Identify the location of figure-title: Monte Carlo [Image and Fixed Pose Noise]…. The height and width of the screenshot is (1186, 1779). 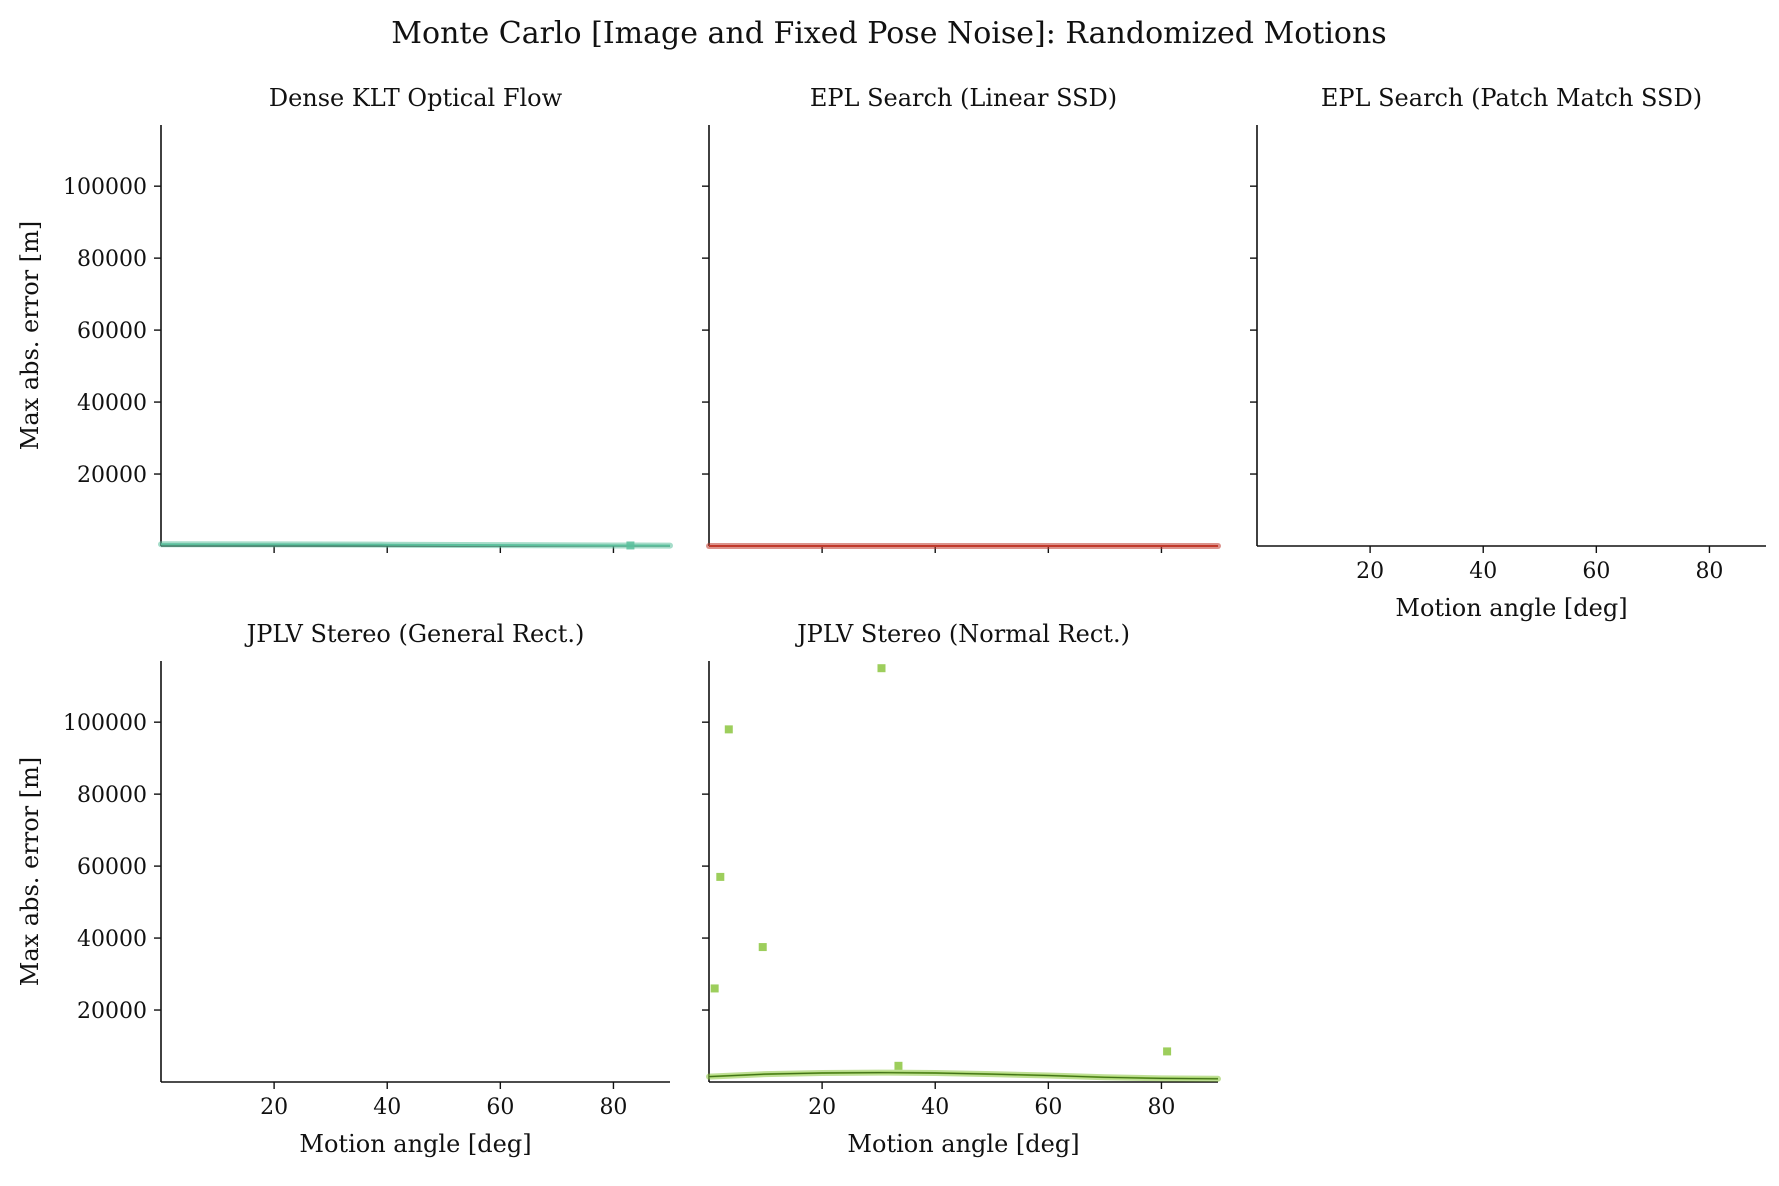
(888, 33).